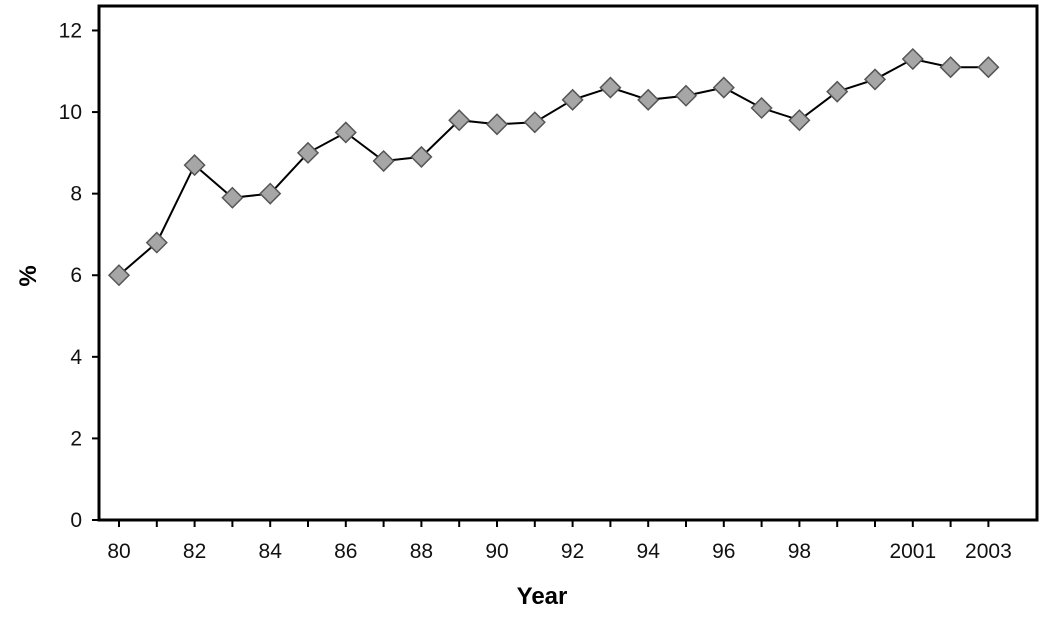 The width and height of the screenshot is (1042, 618). Describe the element at coordinates (648, 99) in the screenshot. I see `data-point-1994` at that location.